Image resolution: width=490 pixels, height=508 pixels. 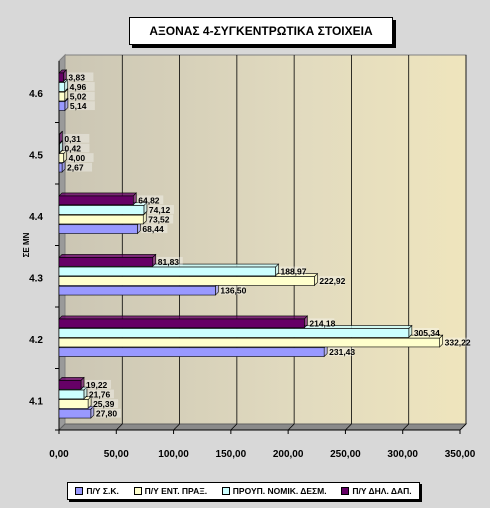 I want to click on bar-data-label: 0,31, so click(x=72, y=139).